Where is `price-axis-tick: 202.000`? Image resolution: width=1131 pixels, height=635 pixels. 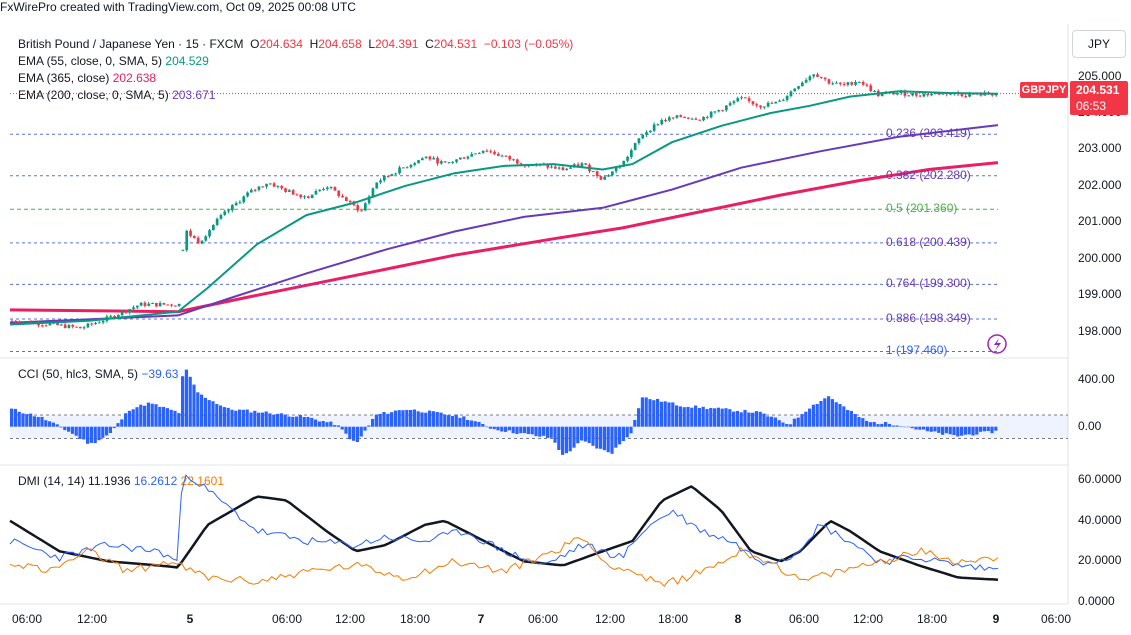
price-axis-tick: 202.000 is located at coordinates (1100, 184).